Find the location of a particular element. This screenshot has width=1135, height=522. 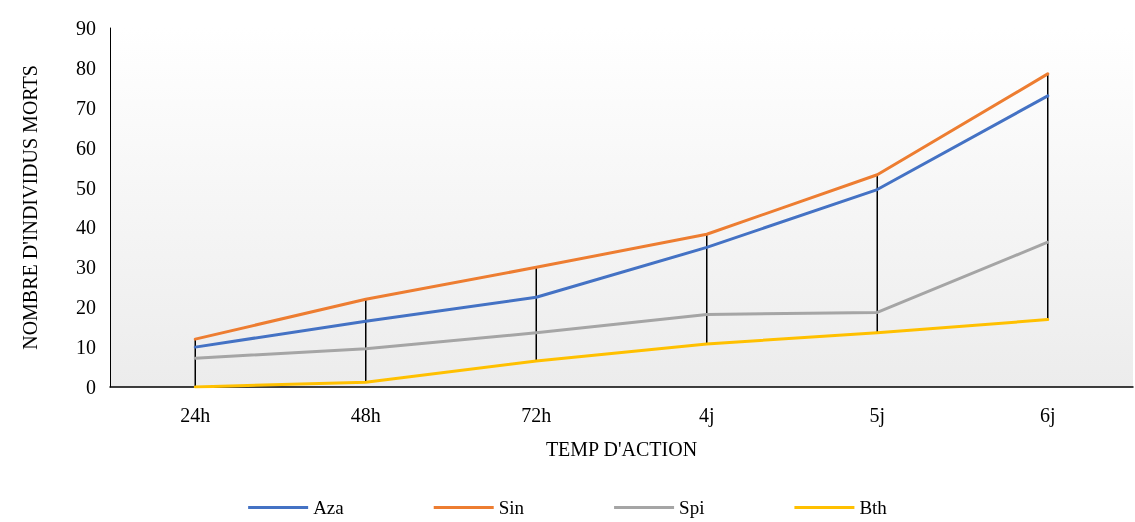

legend-label: Sin is located at coordinates (511, 507).